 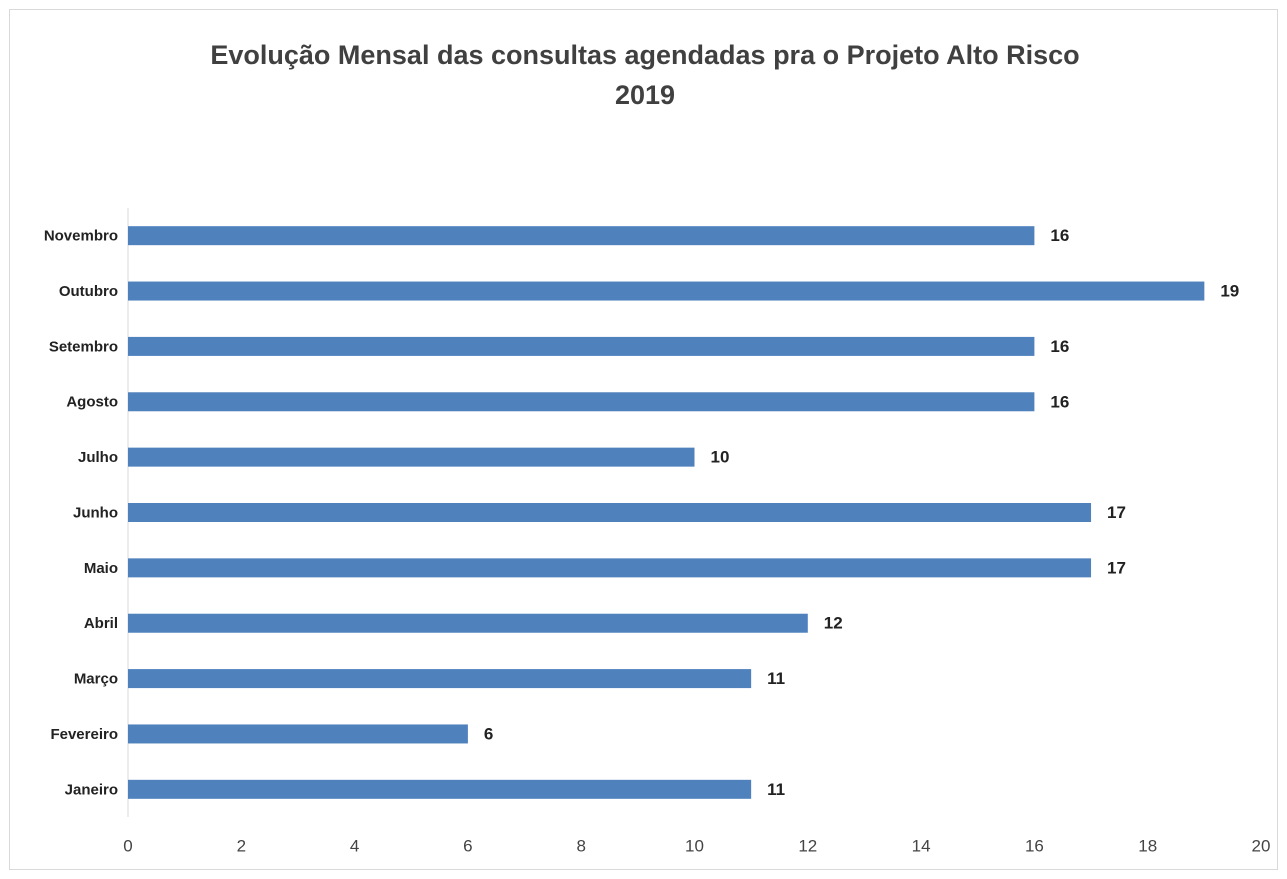 What do you see at coordinates (96, 679) in the screenshot?
I see `y-tick-label: Março` at bounding box center [96, 679].